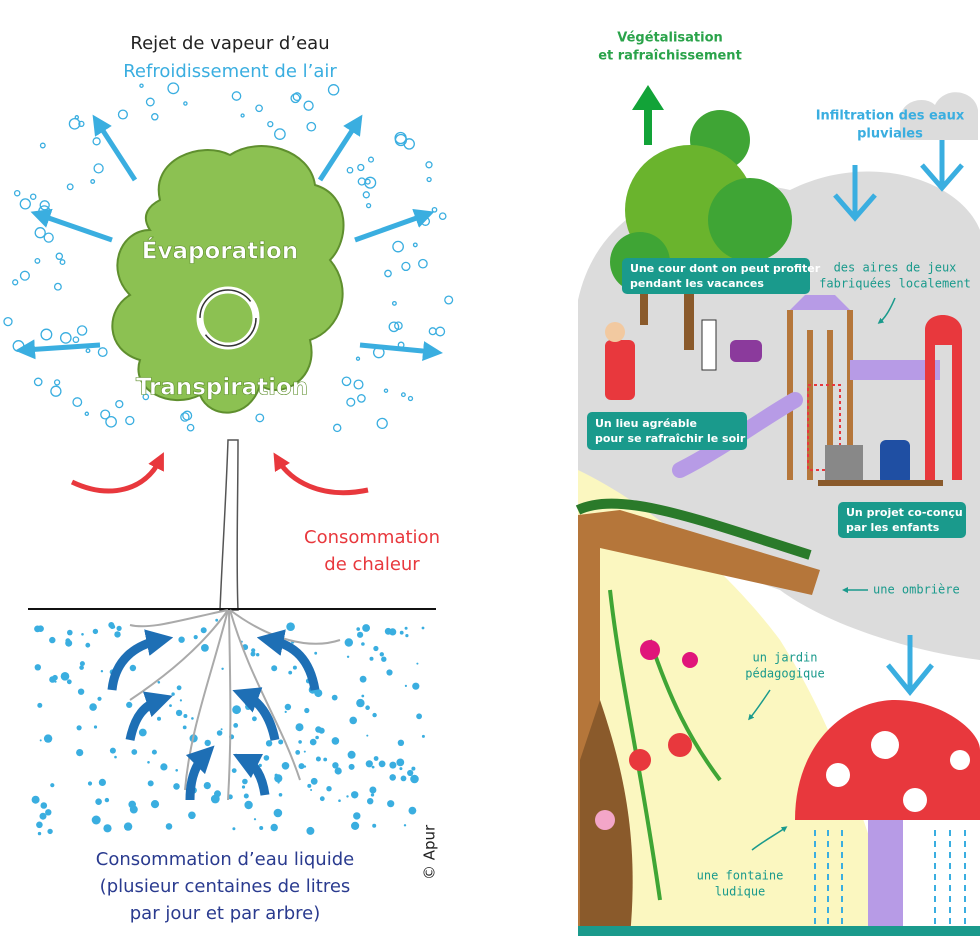  What do you see at coordinates (838, 775) in the screenshot?
I see `spot` at bounding box center [838, 775].